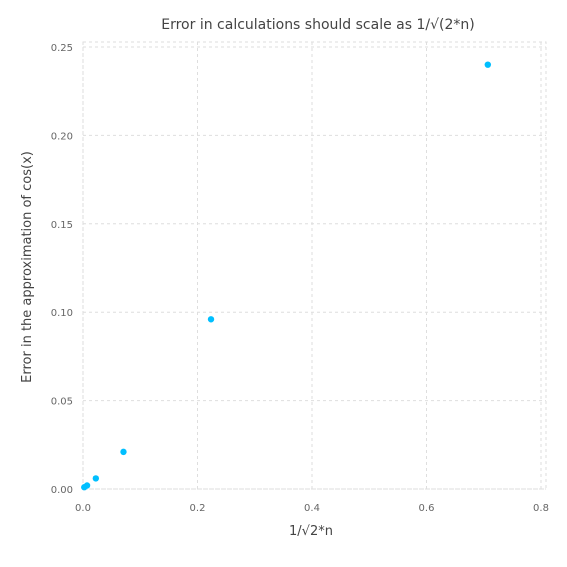  I want to click on x-axis-ticks: 0.0 0.2 0.4 0.6 0.8, so click(312, 508).